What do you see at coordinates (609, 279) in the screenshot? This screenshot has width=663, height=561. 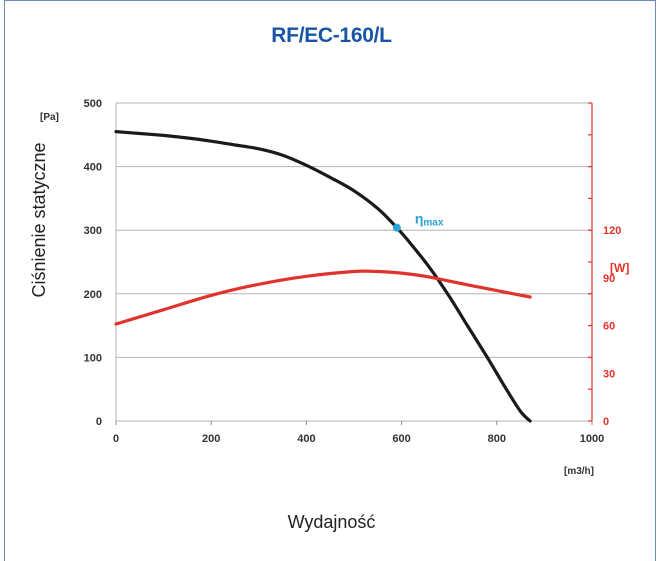 I see `y2-tick-label: 90` at bounding box center [609, 279].